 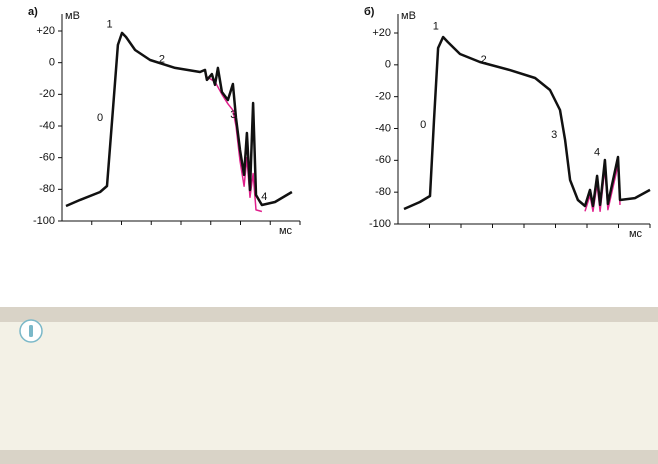 What do you see at coordinates (33, 12) in the screenshot?
I see `panel-label: а)` at bounding box center [33, 12].